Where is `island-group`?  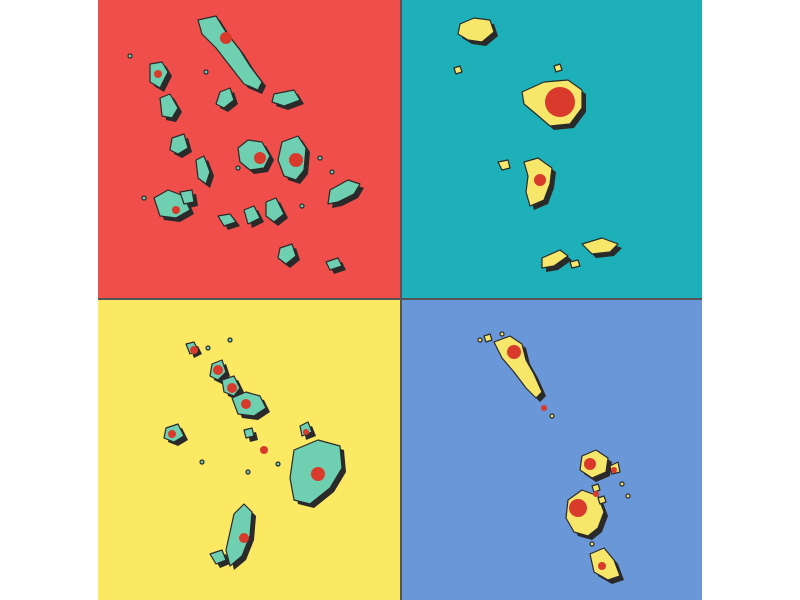 island-group is located at coordinates (244, 143).